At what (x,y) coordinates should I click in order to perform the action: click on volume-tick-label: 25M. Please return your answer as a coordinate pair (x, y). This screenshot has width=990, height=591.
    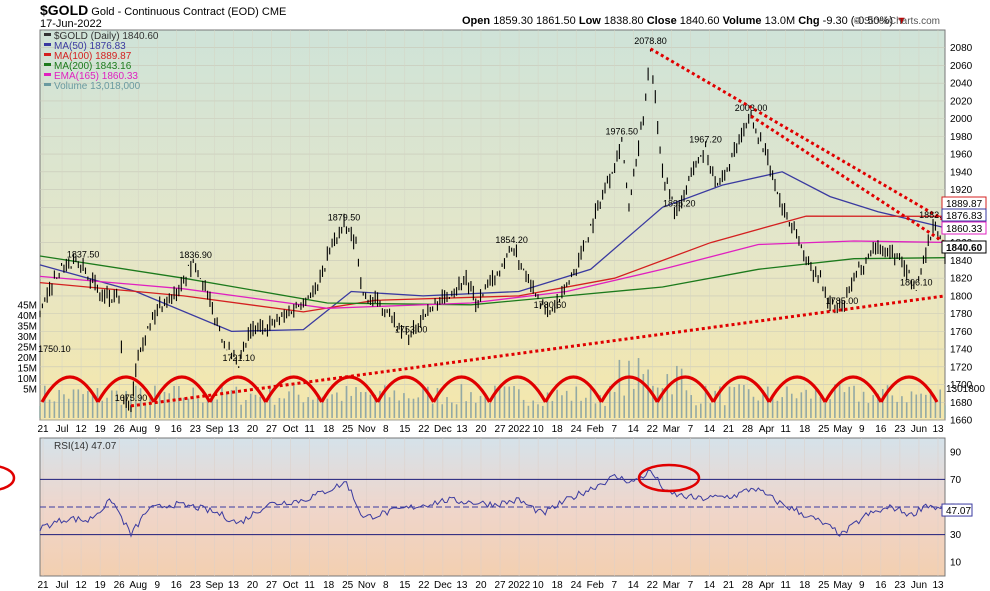
    Looking at the image, I should click on (27, 348).